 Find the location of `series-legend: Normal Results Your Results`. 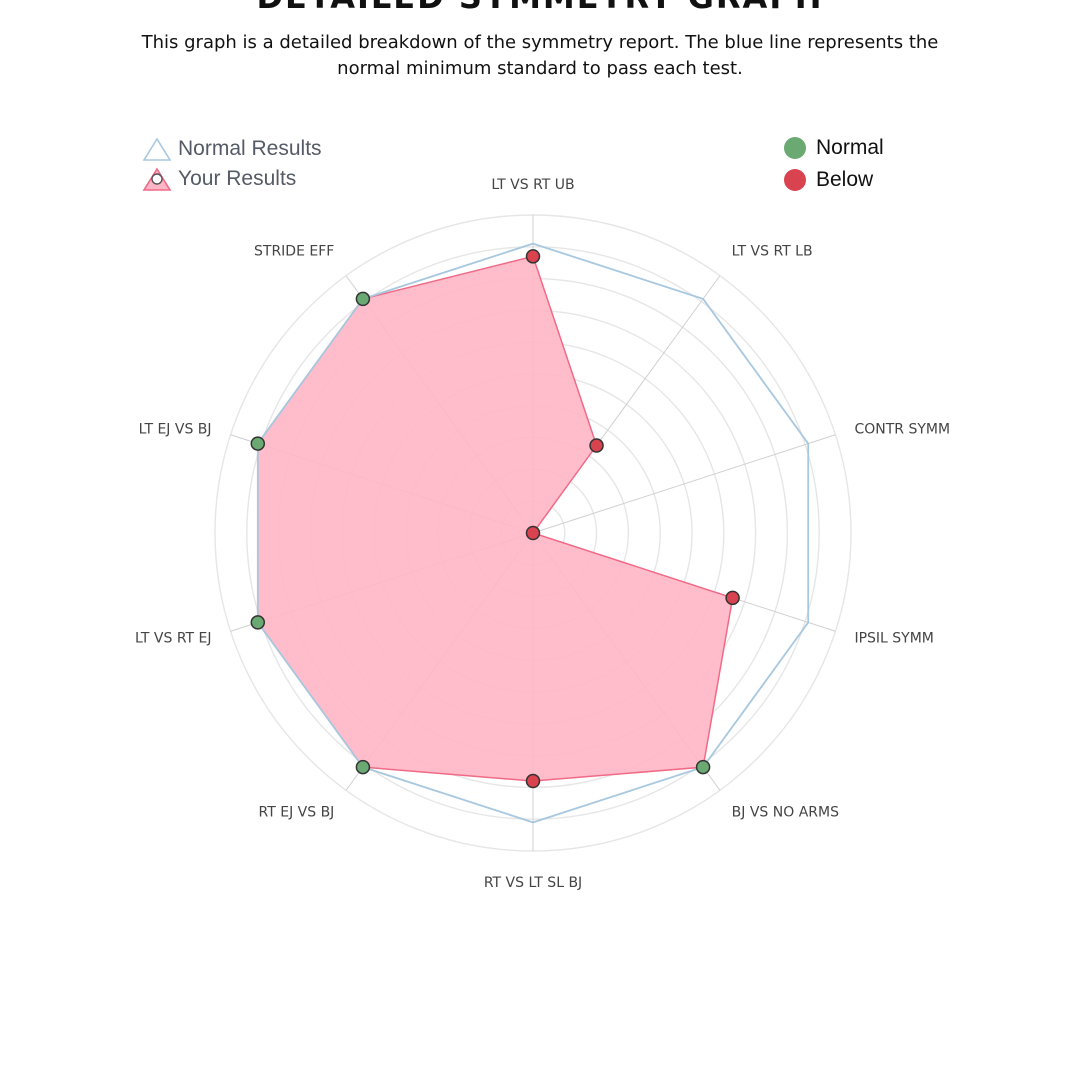

series-legend: Normal Results Your Results is located at coordinates (232, 164).